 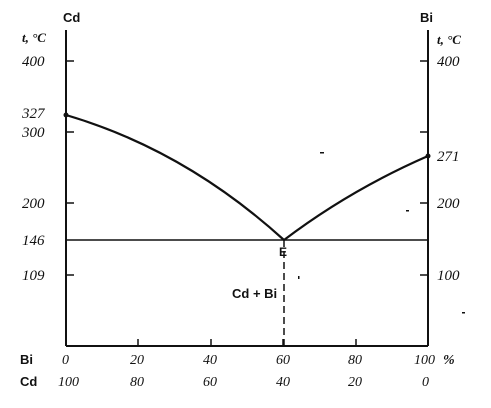 I want to click on bottom-row1-tick-60: 60, so click(x=283, y=360).